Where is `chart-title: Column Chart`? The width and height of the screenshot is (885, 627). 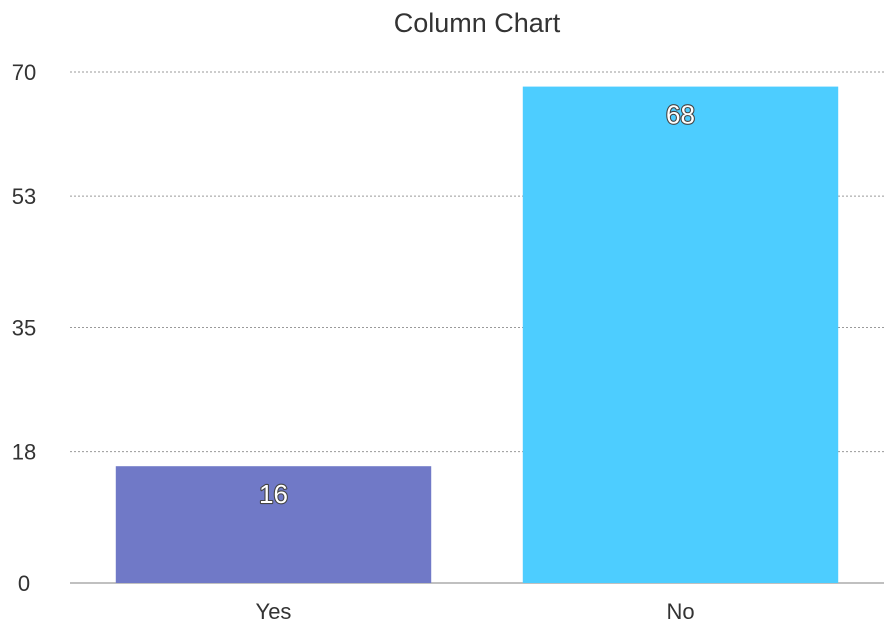
chart-title: Column Chart is located at coordinates (477, 23).